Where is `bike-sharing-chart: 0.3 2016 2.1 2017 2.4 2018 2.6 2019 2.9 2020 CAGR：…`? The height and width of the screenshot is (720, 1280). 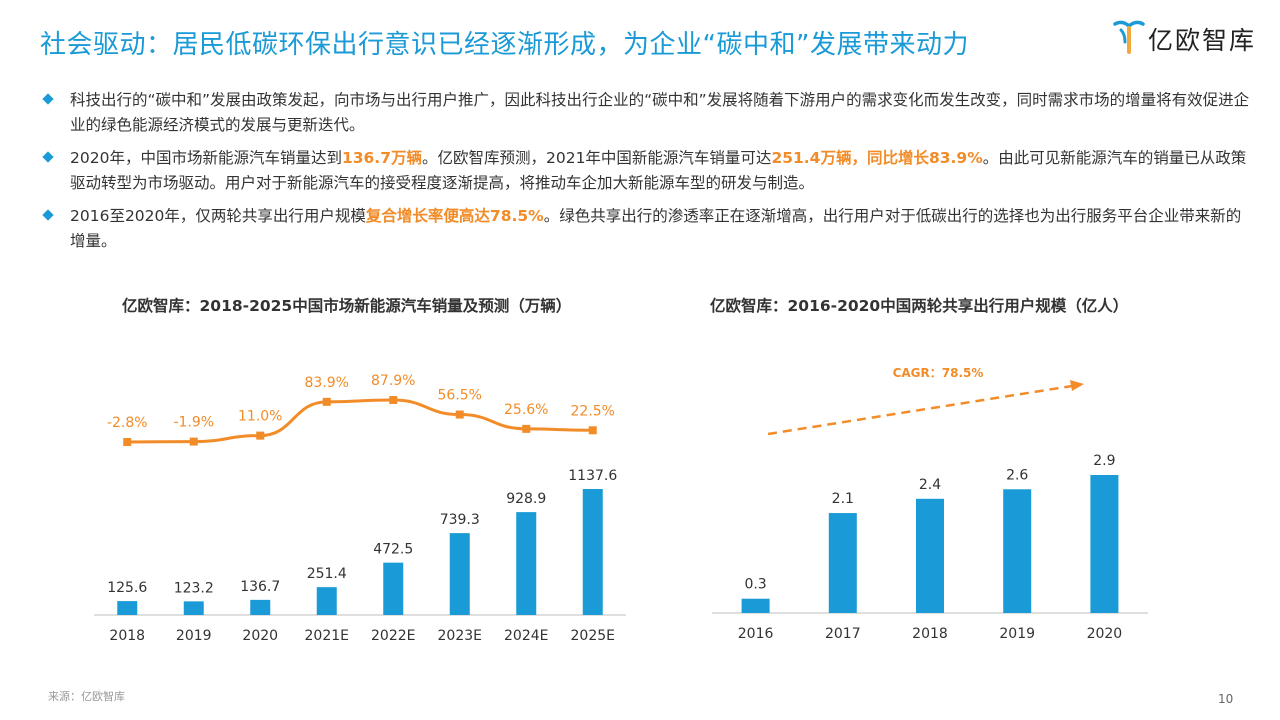 bike-sharing-chart: 0.3 2016 2.1 2017 2.4 2018 2.6 2019 2.9 2020 CAGR：… is located at coordinates (930, 504).